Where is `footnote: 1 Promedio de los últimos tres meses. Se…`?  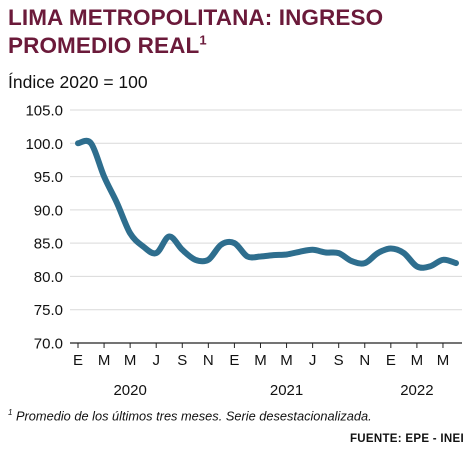
footnote: 1 Promedio de los últimos tres meses. Se… is located at coordinates (190, 415).